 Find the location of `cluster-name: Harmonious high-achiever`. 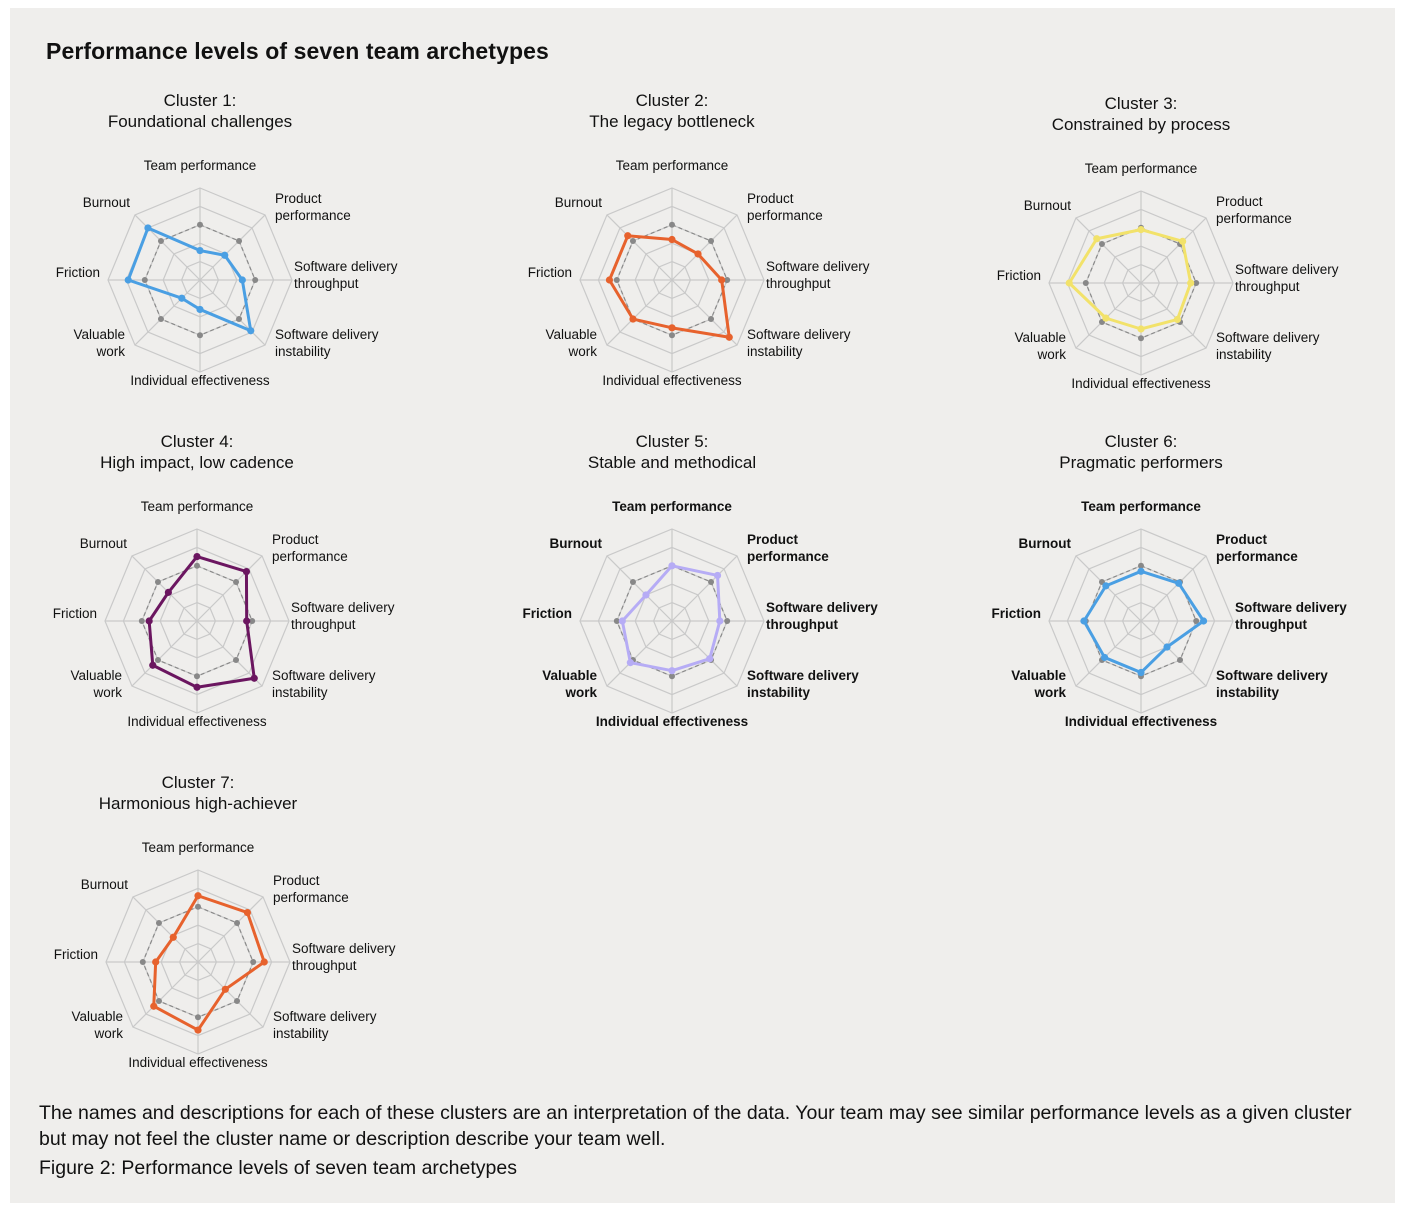

cluster-name: Harmonious high-achiever is located at coordinates (198, 803).